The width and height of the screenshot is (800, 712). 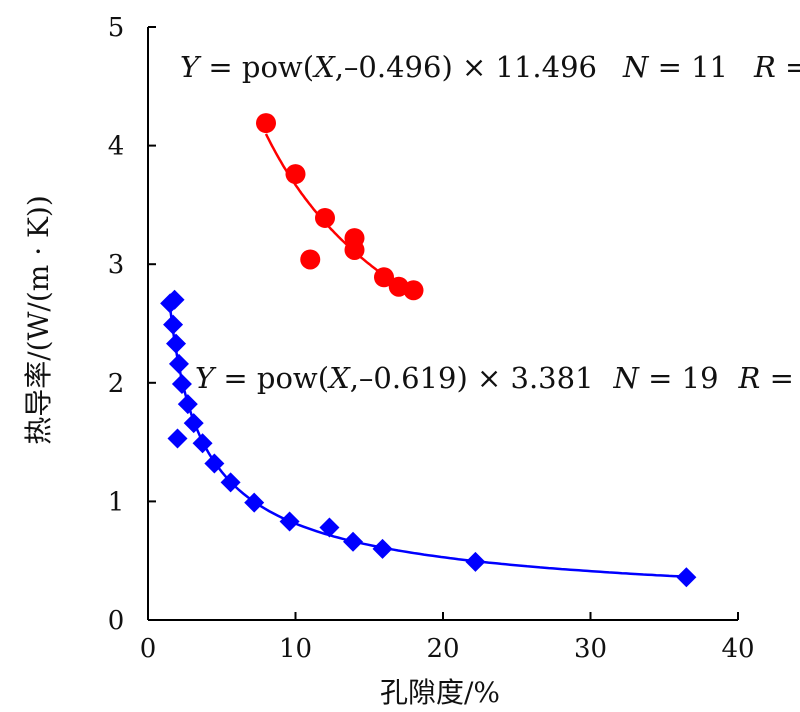 What do you see at coordinates (116, 28) in the screenshot?
I see `y-tick-label: 5` at bounding box center [116, 28].